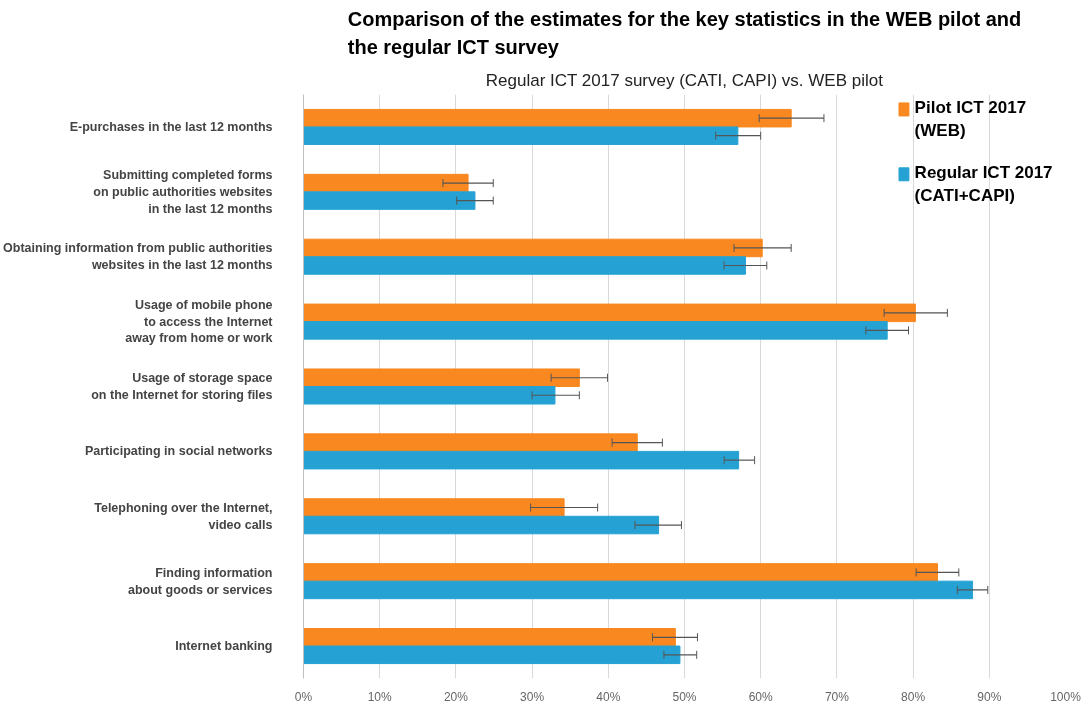 The width and height of the screenshot is (1090, 711). I want to click on chart-subtitle: Regular ICT 2017 survey (CATI, CAPI) vs. WEB pilot, so click(684, 80).